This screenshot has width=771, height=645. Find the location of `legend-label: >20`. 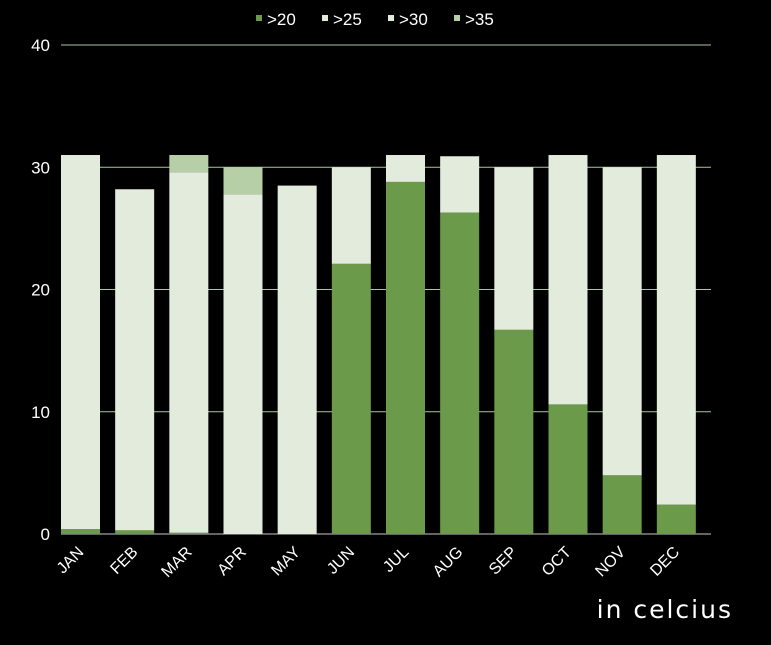

legend-label: >20 is located at coordinates (281, 19).